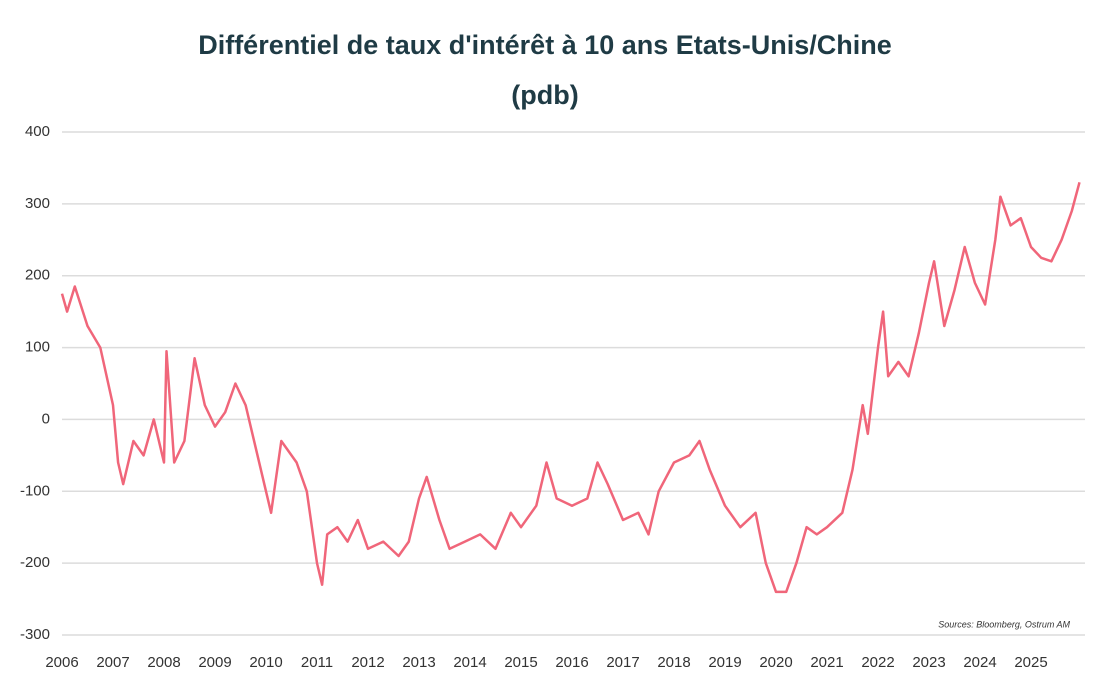 The height and width of the screenshot is (689, 1101). What do you see at coordinates (520, 662) in the screenshot?
I see `x-tick-label: 2015` at bounding box center [520, 662].